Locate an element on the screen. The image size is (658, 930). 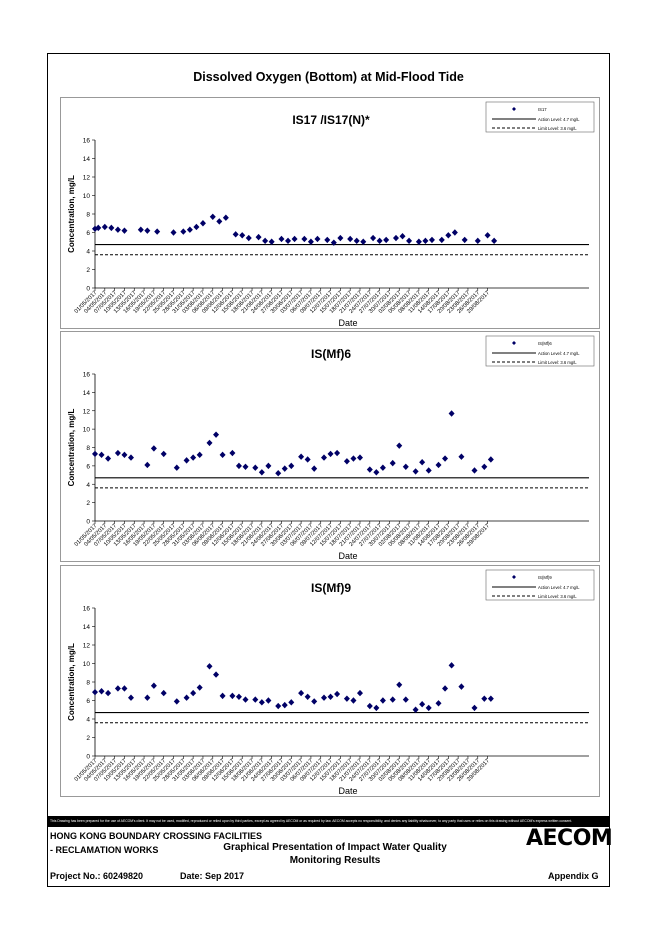
y-tick-label: 12 is located at coordinates (87, 411).